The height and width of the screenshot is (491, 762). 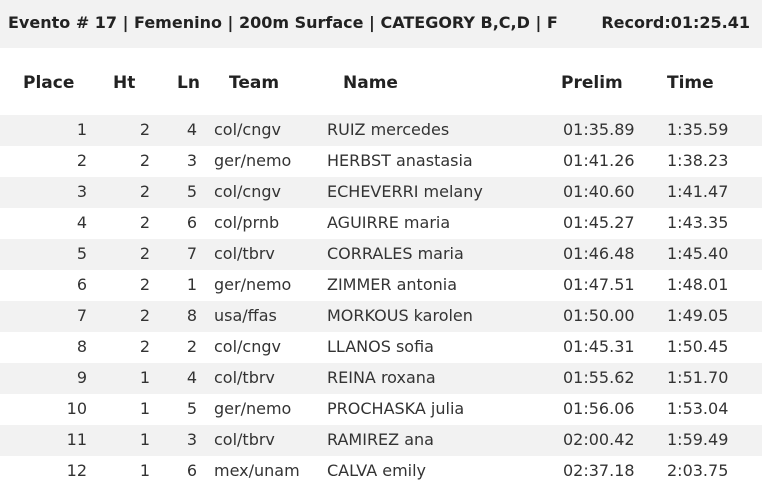 What do you see at coordinates (698, 222) in the screenshot?
I see `time-cell: 1:43.35` at bounding box center [698, 222].